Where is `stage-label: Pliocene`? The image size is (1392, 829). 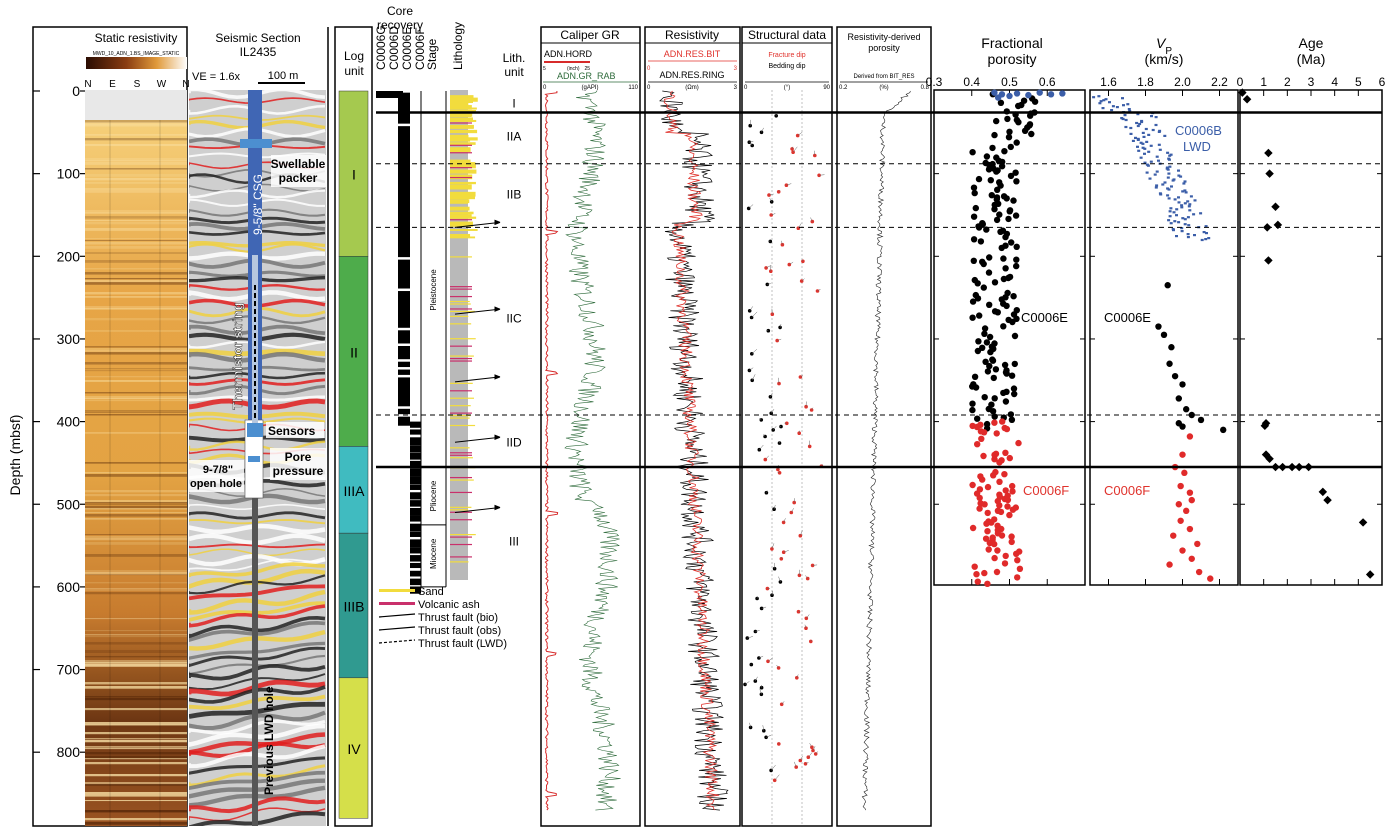 stage-label: Pliocene is located at coordinates (433, 495).